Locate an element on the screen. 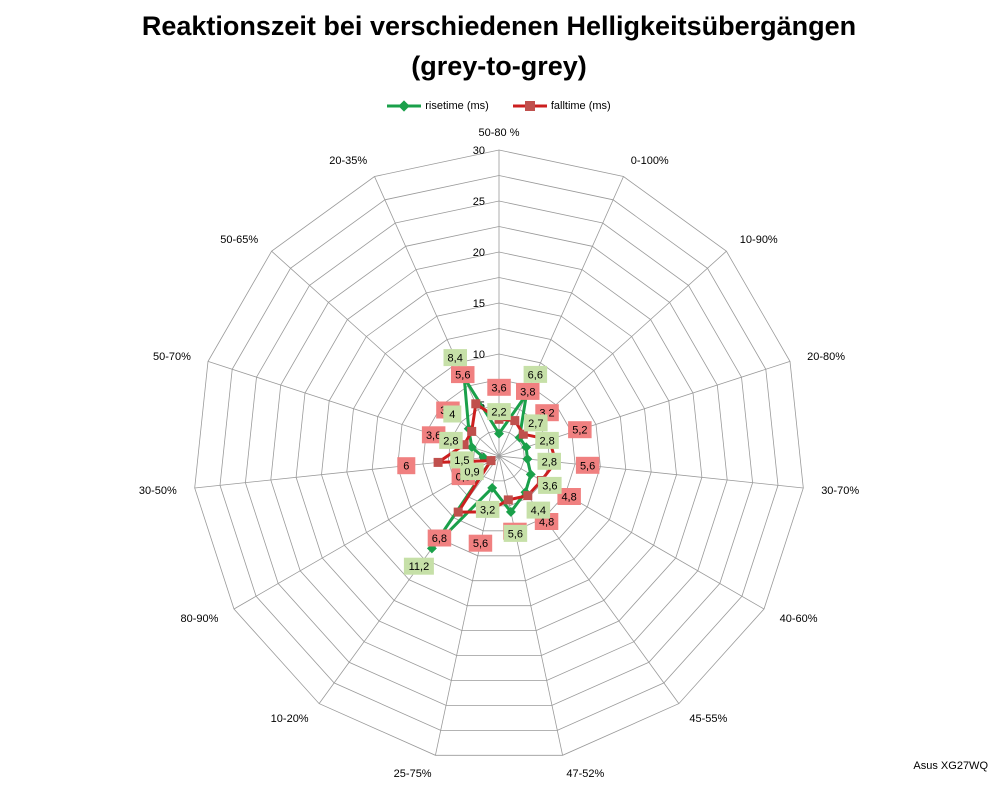  category-label: 0-100% is located at coordinates (650, 161).